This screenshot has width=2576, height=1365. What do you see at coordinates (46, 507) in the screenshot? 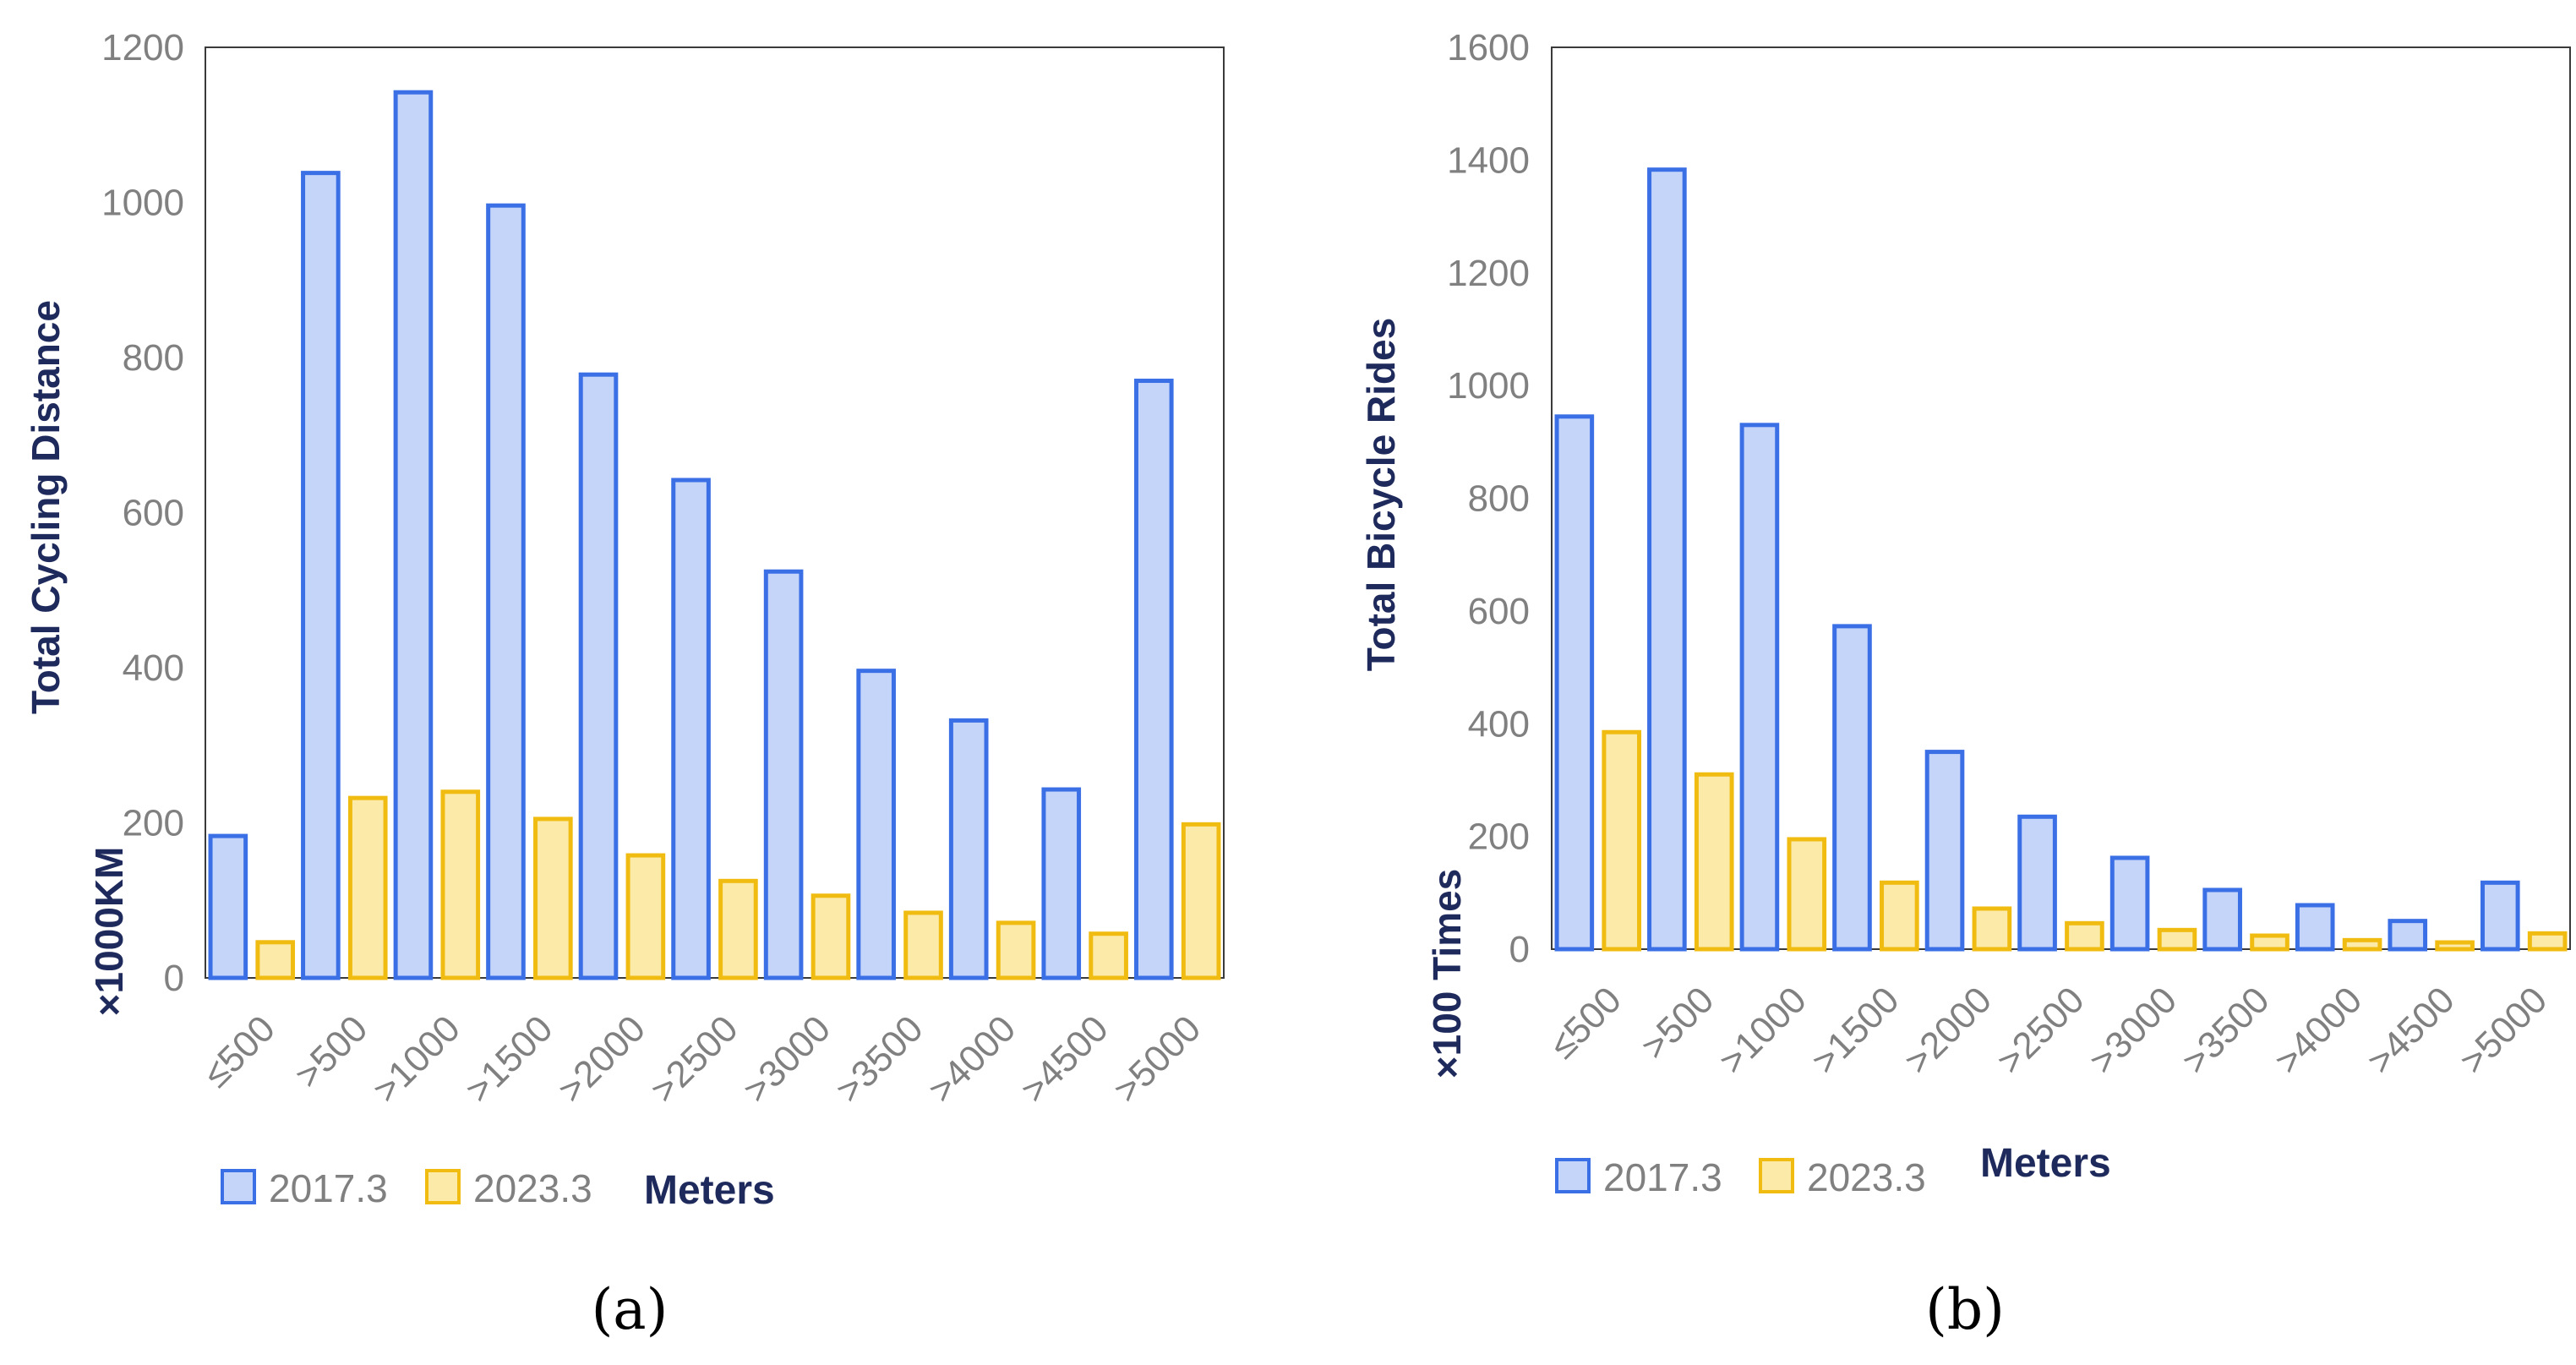
I see `y-axis-title: Total Cycling Distance` at bounding box center [46, 507].